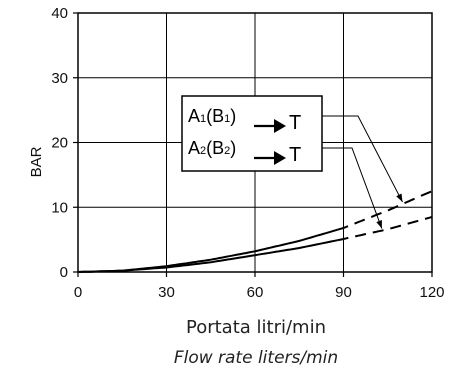  What do you see at coordinates (59, 207) in the screenshot?
I see `y-tick-label: 10` at bounding box center [59, 207].